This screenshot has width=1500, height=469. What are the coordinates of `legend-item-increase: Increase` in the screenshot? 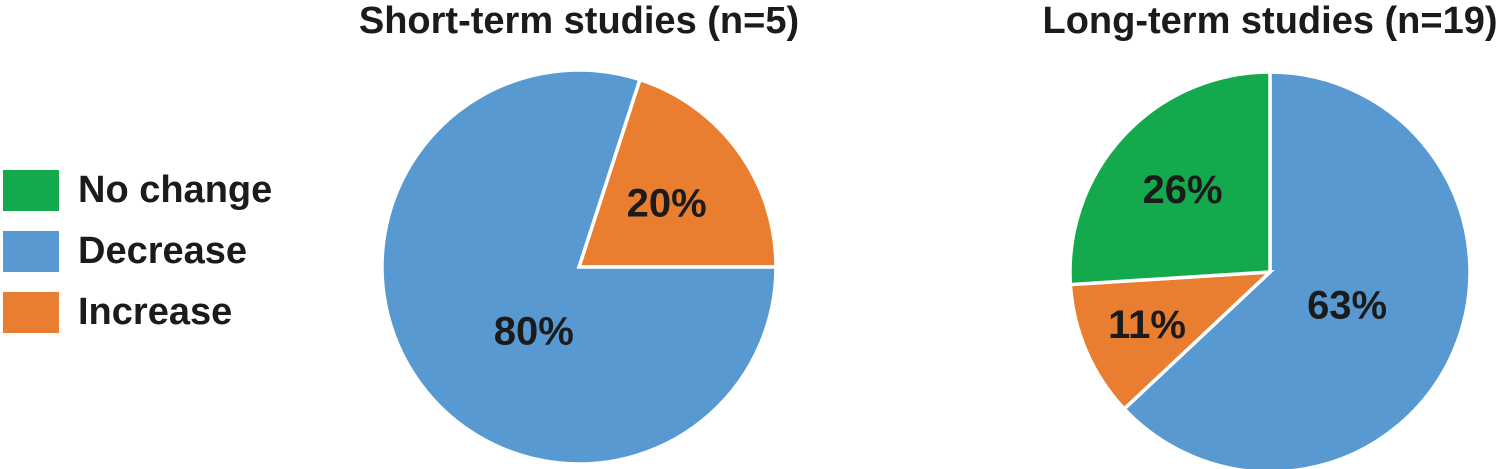 It's located at (137, 312).